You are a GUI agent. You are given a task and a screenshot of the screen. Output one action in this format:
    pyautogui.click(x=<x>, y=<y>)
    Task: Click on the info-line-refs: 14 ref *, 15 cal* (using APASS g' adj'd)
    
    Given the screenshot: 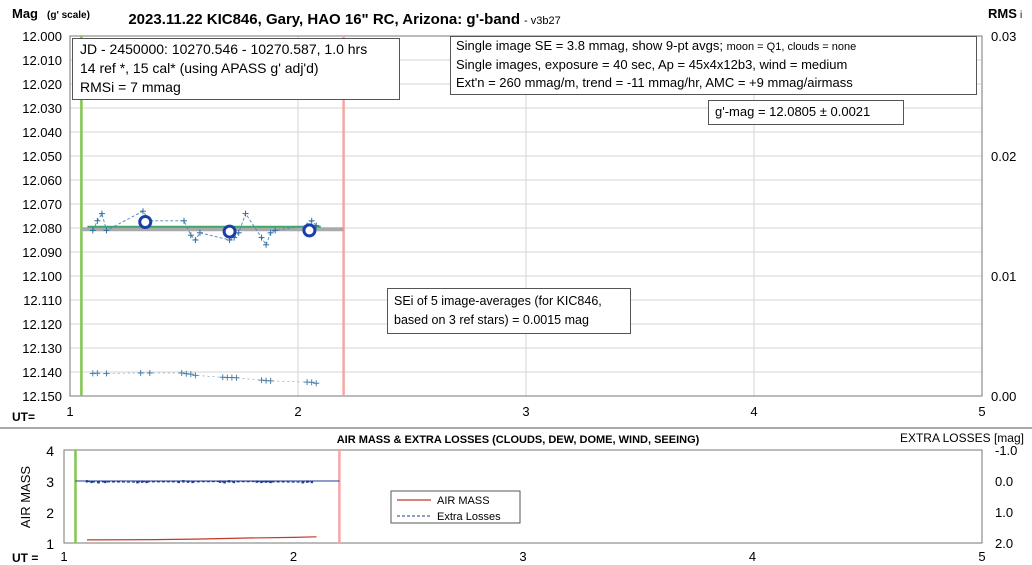 What is the action you would take?
    pyautogui.click(x=199, y=68)
    